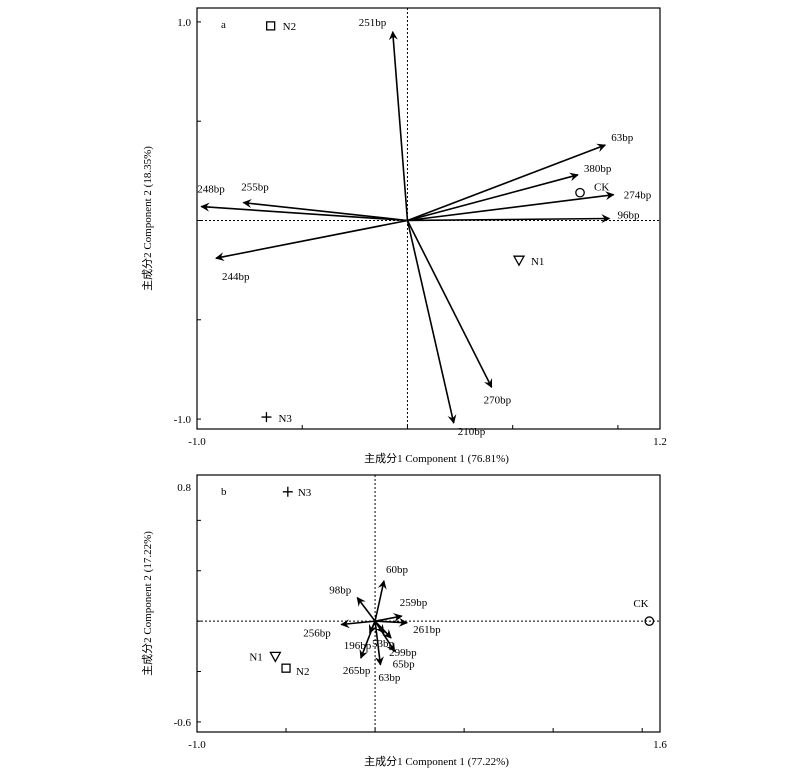 The width and height of the screenshot is (800, 776). What do you see at coordinates (340, 591) in the screenshot?
I see `vector-label-98bp: 98bp` at bounding box center [340, 591].